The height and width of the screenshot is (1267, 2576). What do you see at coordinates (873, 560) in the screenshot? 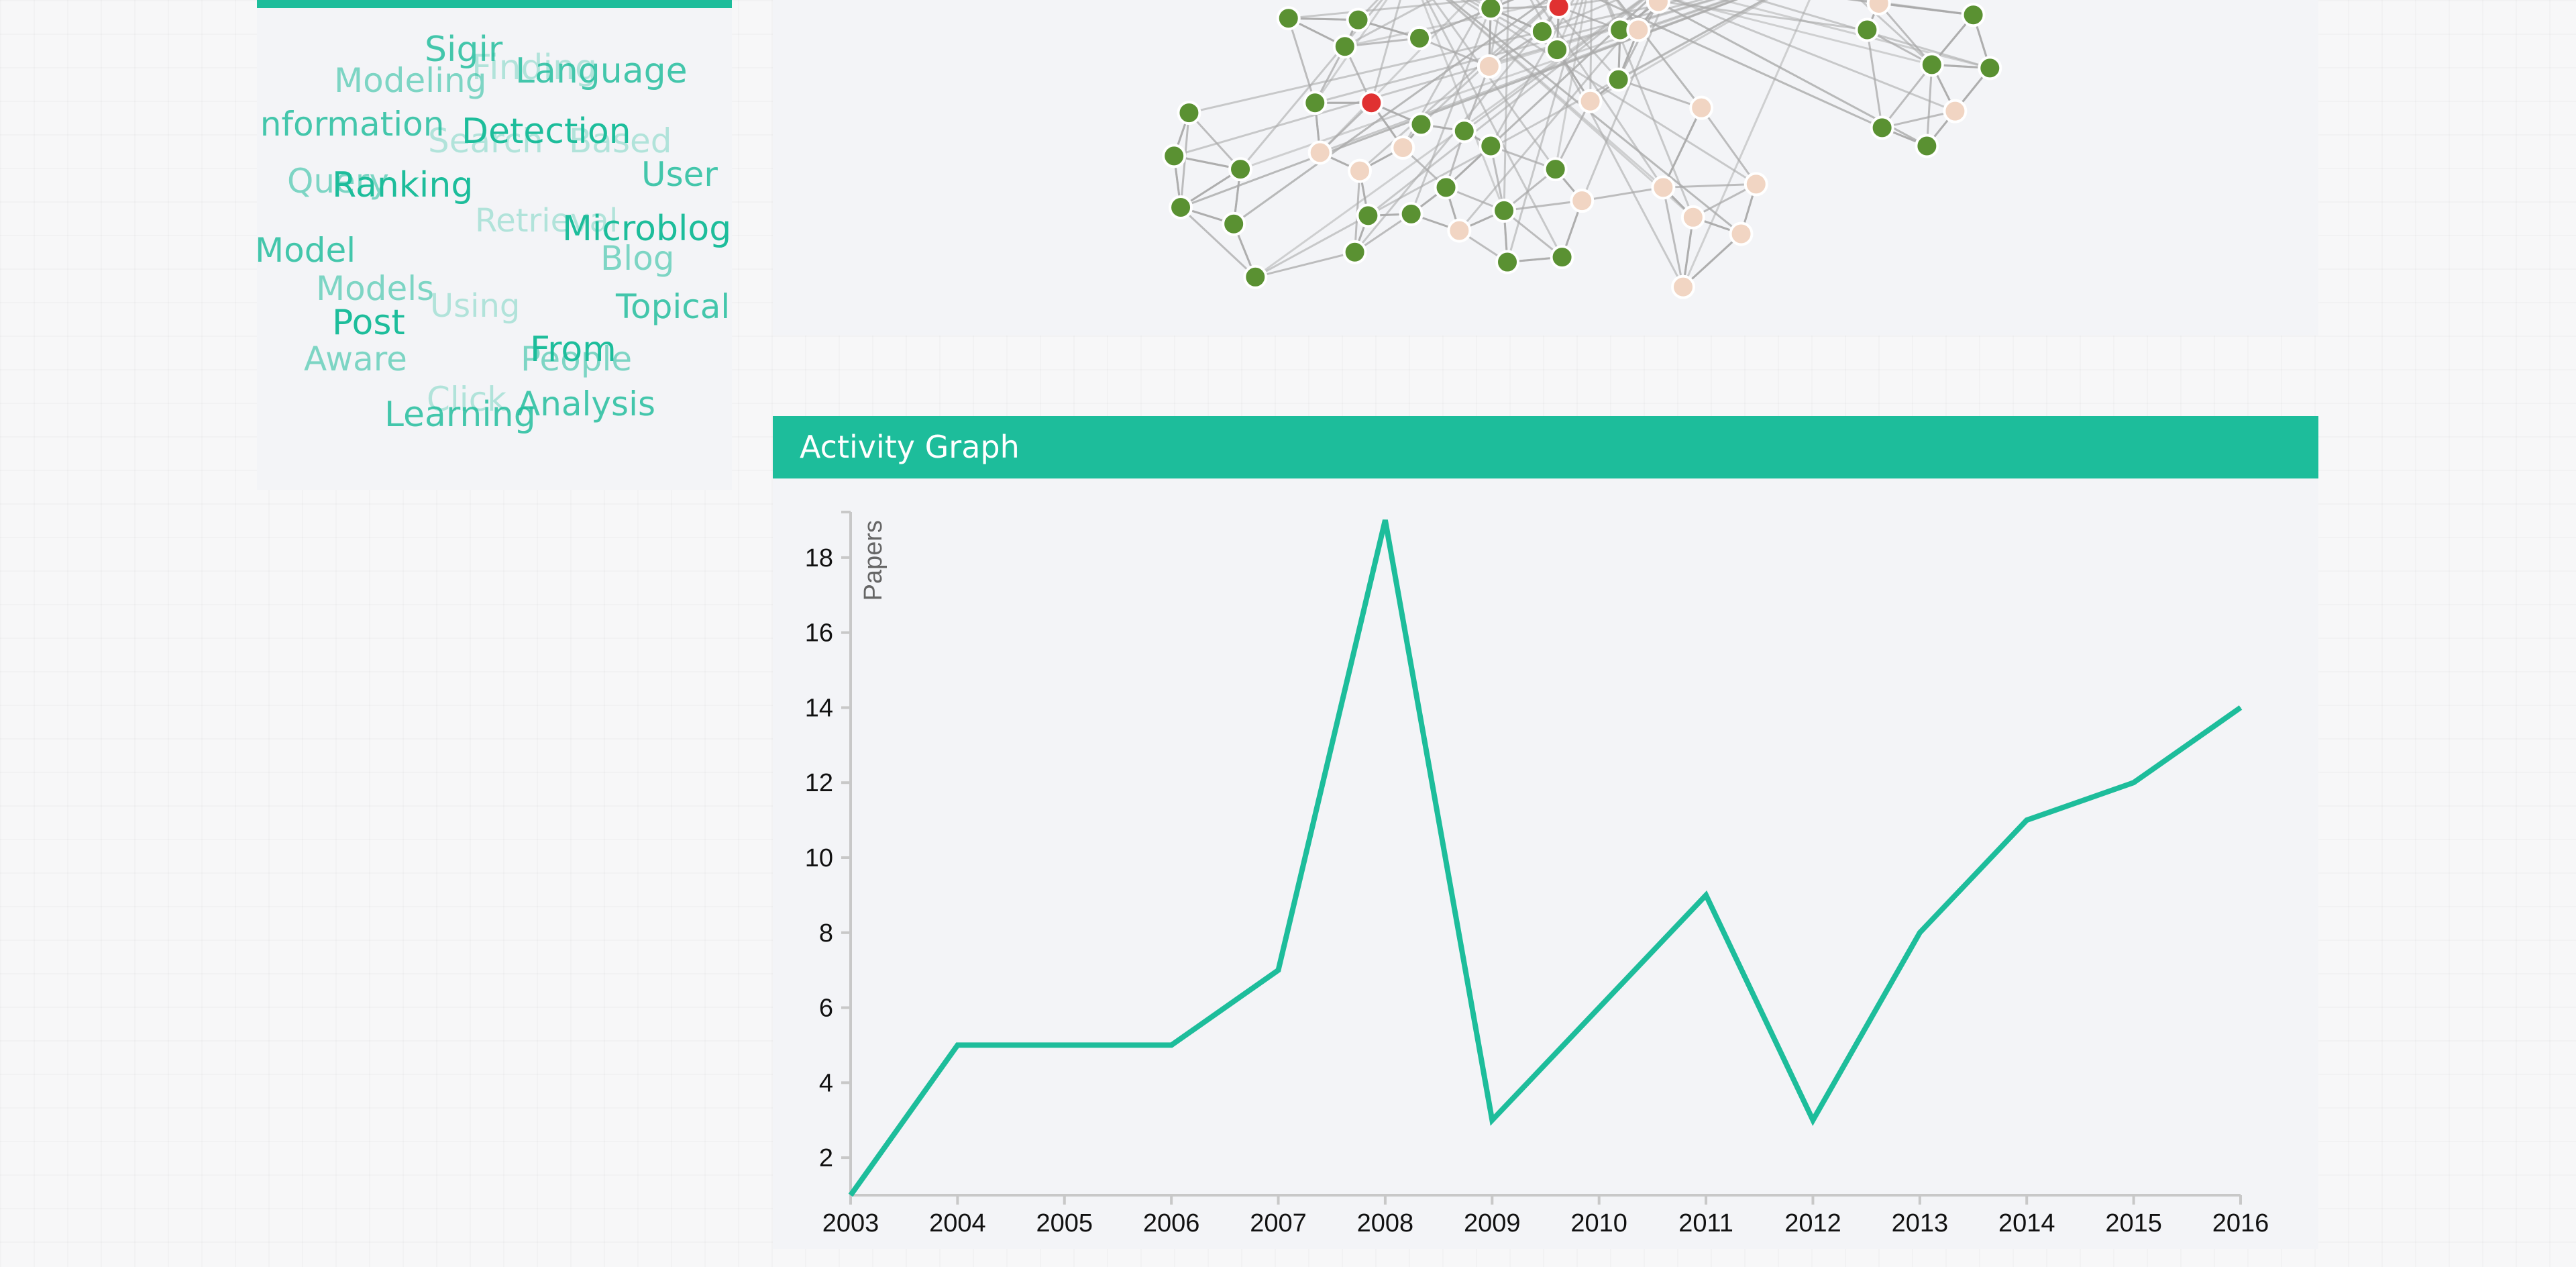
I see `y-axis-label: Papers` at bounding box center [873, 560].